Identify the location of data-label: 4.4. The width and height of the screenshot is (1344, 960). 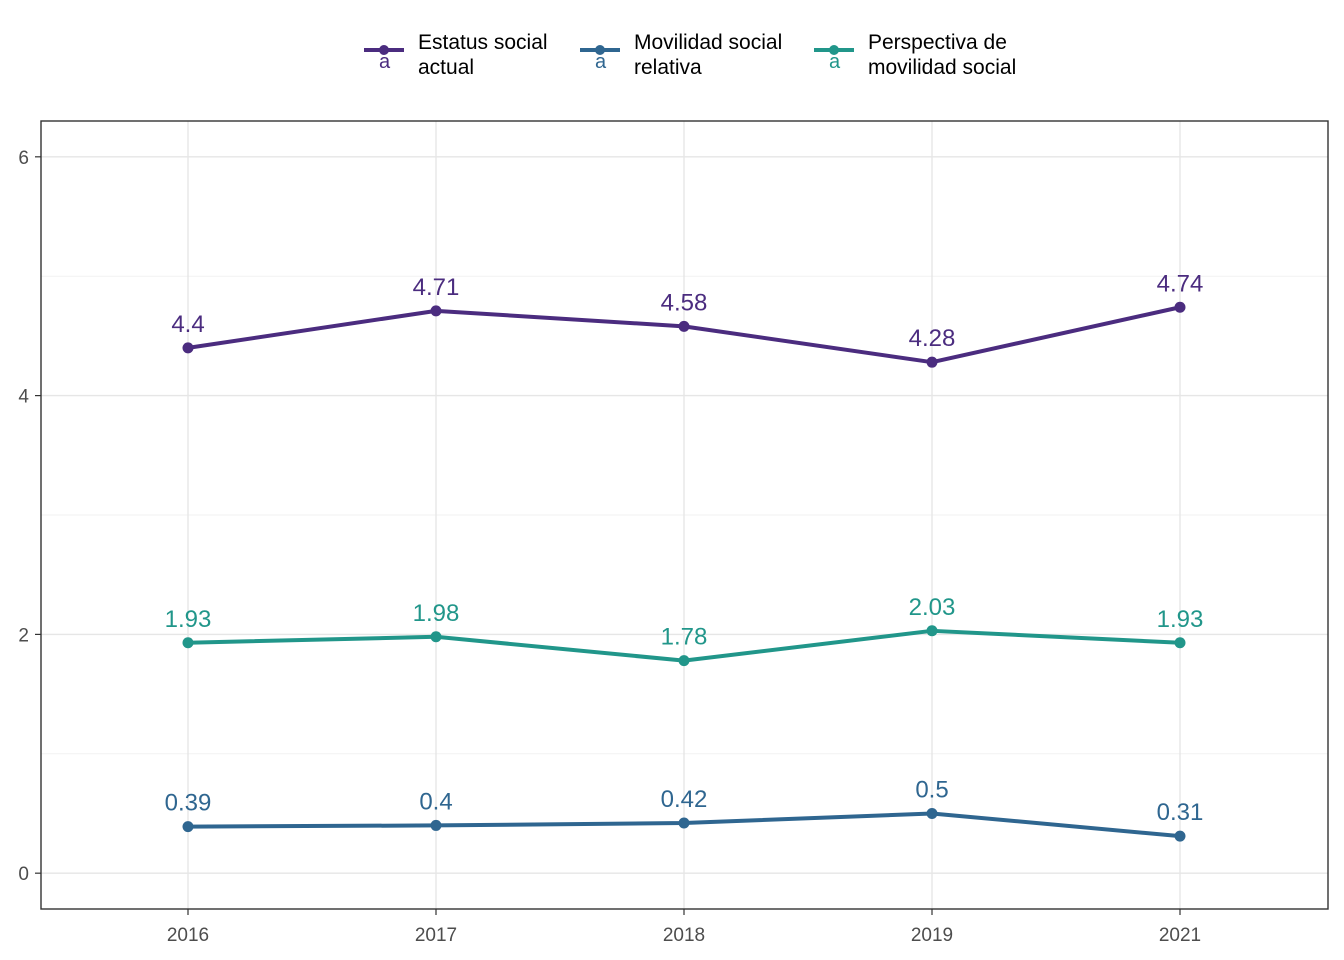
(187, 324).